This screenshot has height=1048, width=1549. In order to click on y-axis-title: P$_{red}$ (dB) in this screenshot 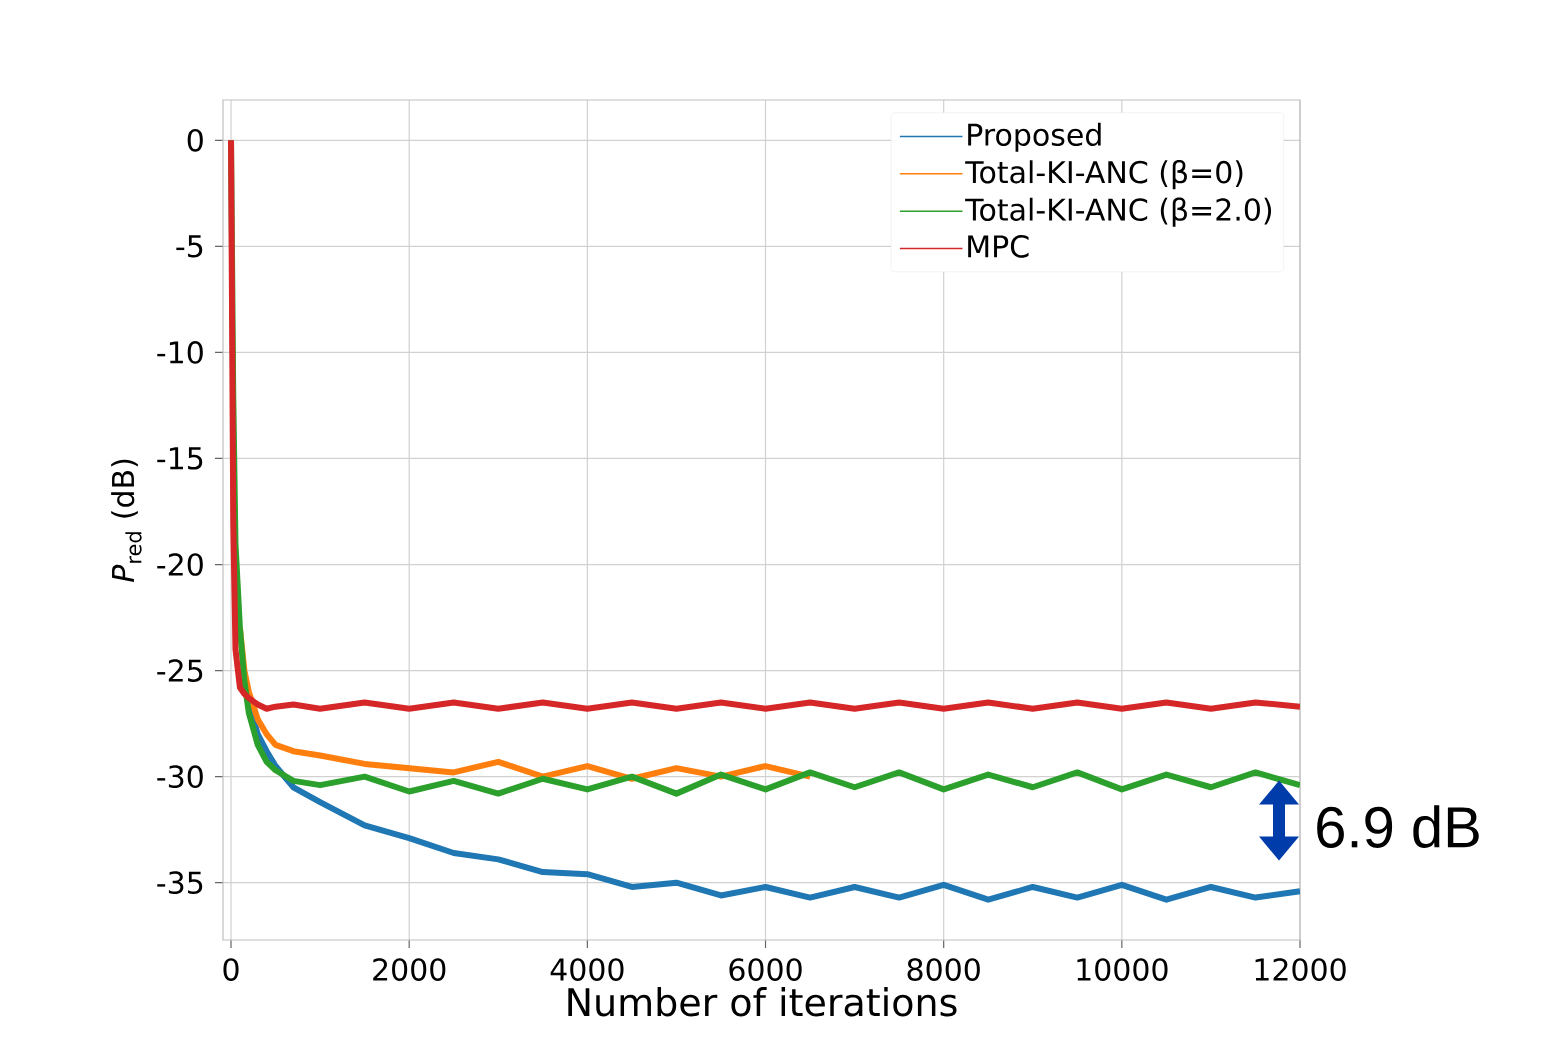, I will do `click(126, 520)`.